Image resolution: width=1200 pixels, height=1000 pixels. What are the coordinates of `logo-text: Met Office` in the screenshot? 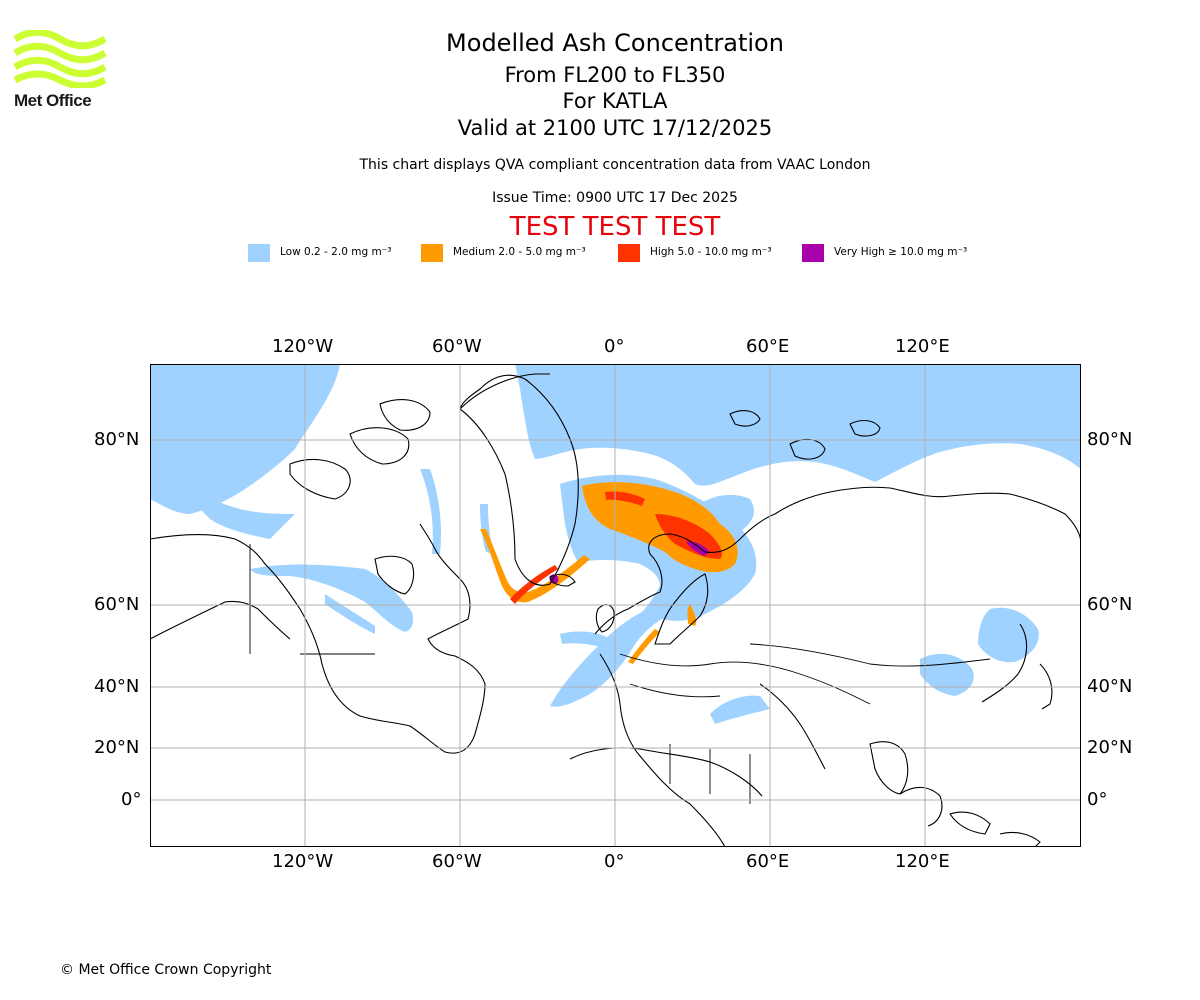 It's located at (53, 100).